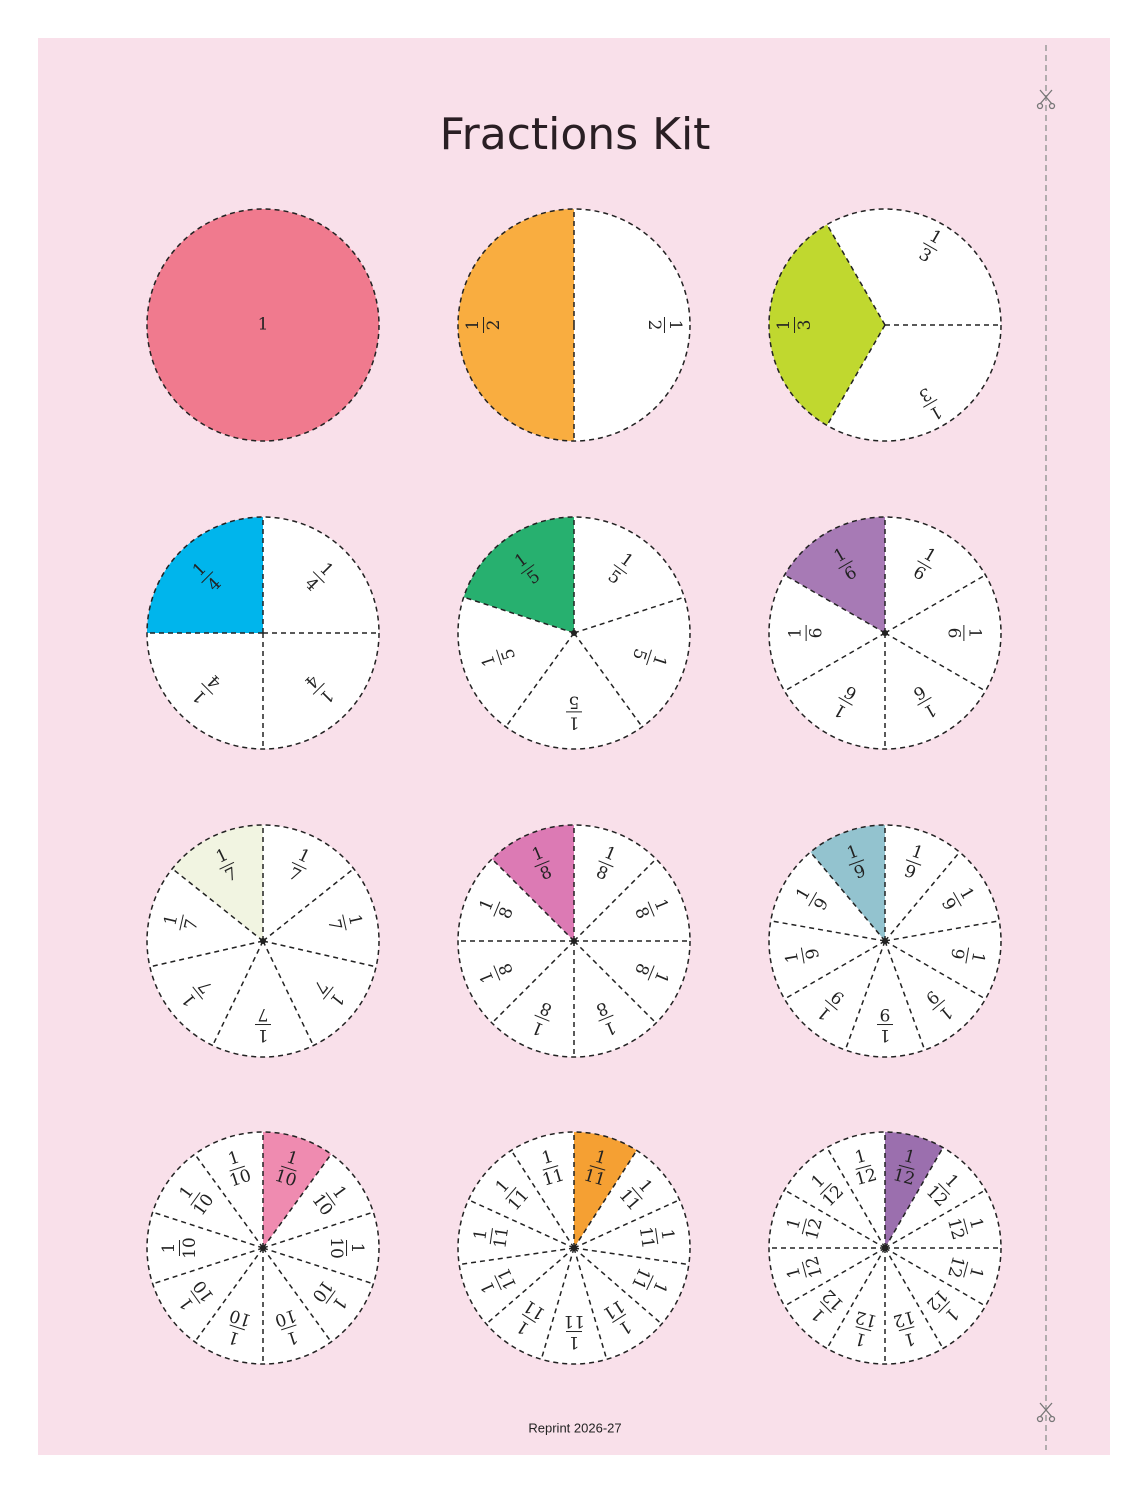 The height and width of the screenshot is (1497, 1148). I want to click on fraction-label: 1, so click(263, 325).